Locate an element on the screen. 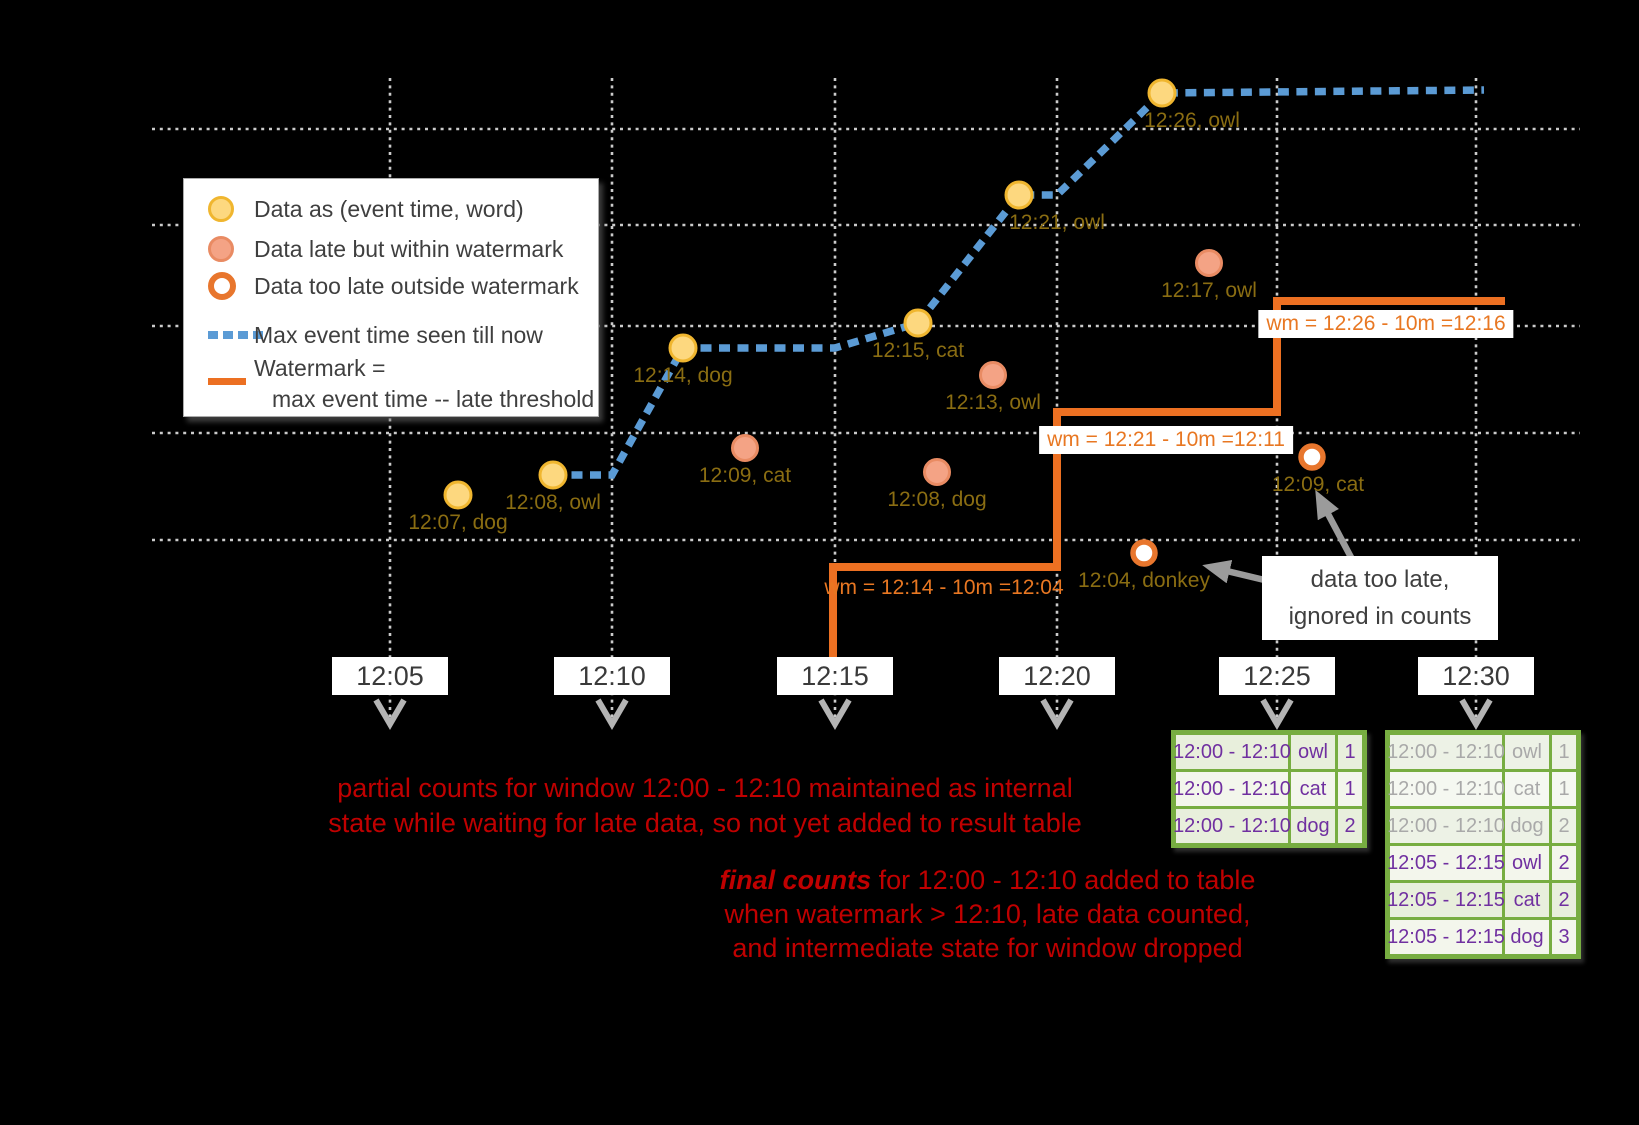  axis-tick-12:20: 12:20 is located at coordinates (1057, 676).